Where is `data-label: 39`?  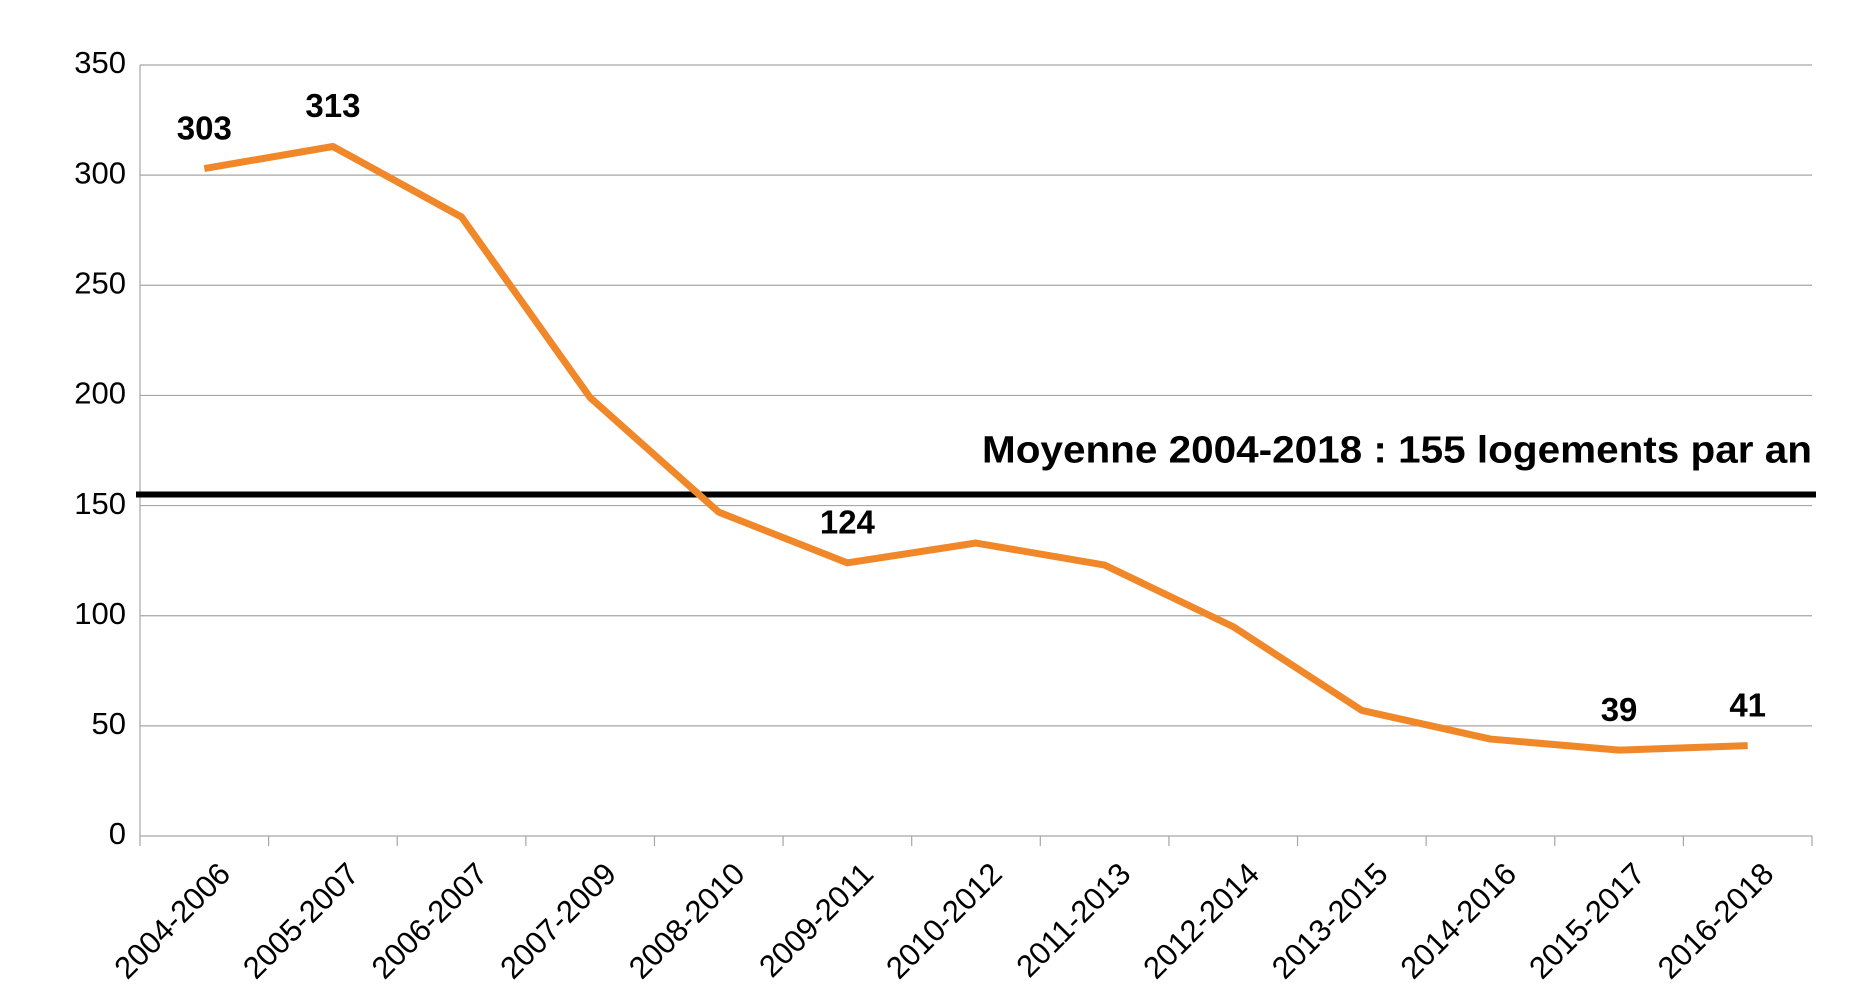 data-label: 39 is located at coordinates (1619, 709).